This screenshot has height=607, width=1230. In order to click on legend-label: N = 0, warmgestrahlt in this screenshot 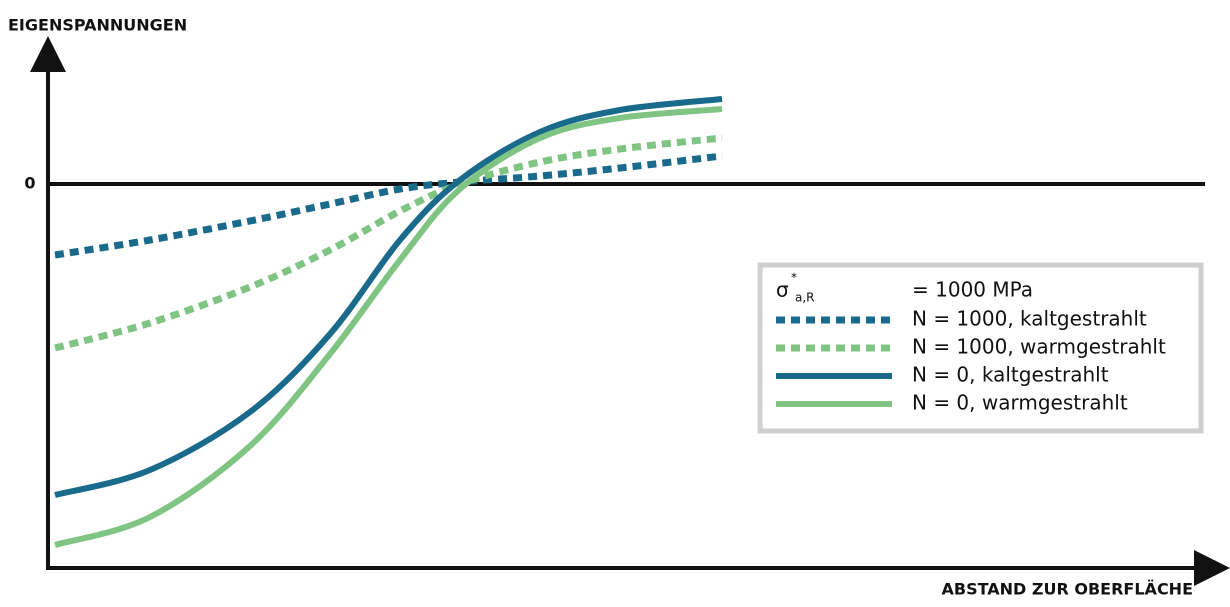, I will do `click(1020, 403)`.